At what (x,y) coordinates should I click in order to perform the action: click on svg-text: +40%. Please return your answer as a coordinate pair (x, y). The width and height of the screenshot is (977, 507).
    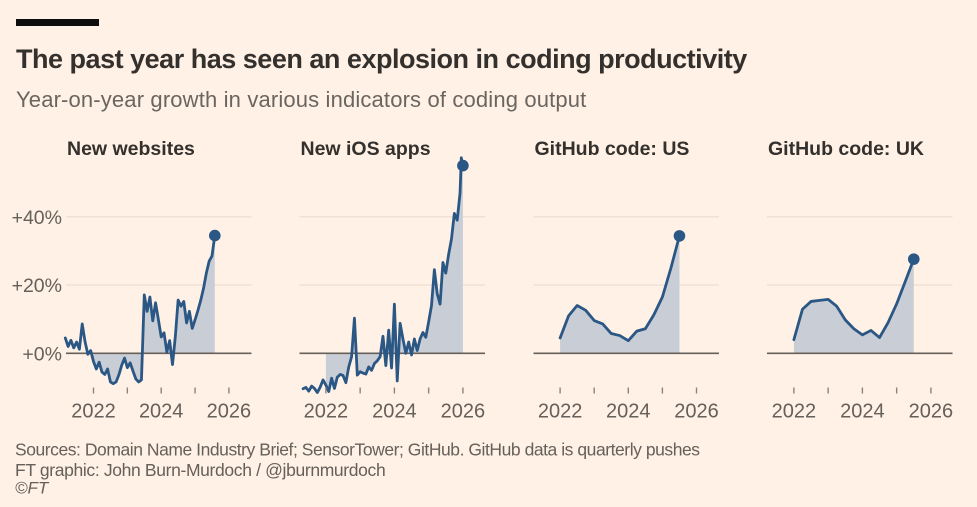
    Looking at the image, I should click on (37, 218).